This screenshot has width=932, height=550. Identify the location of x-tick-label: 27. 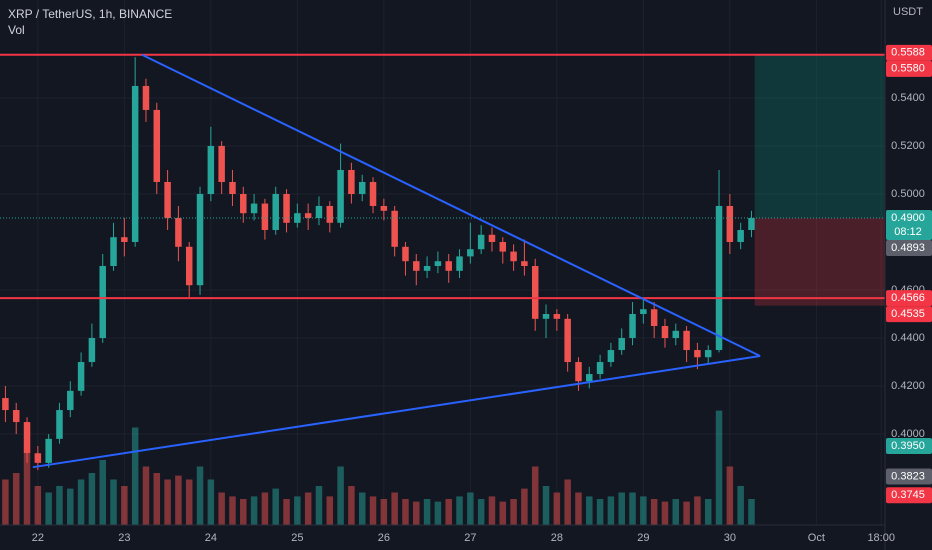
(470, 538).